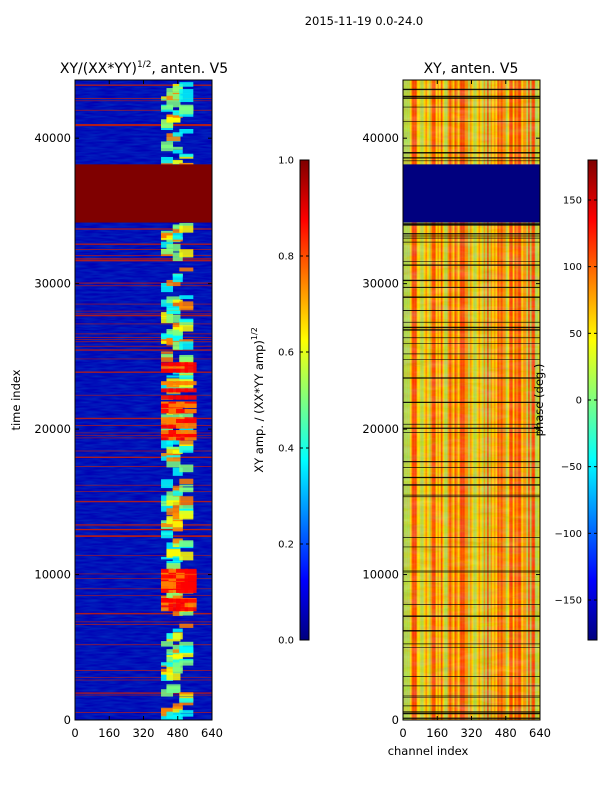 The width and height of the screenshot is (600, 800). I want to click on colorbar-phase-tick-label: 0, so click(579, 401).